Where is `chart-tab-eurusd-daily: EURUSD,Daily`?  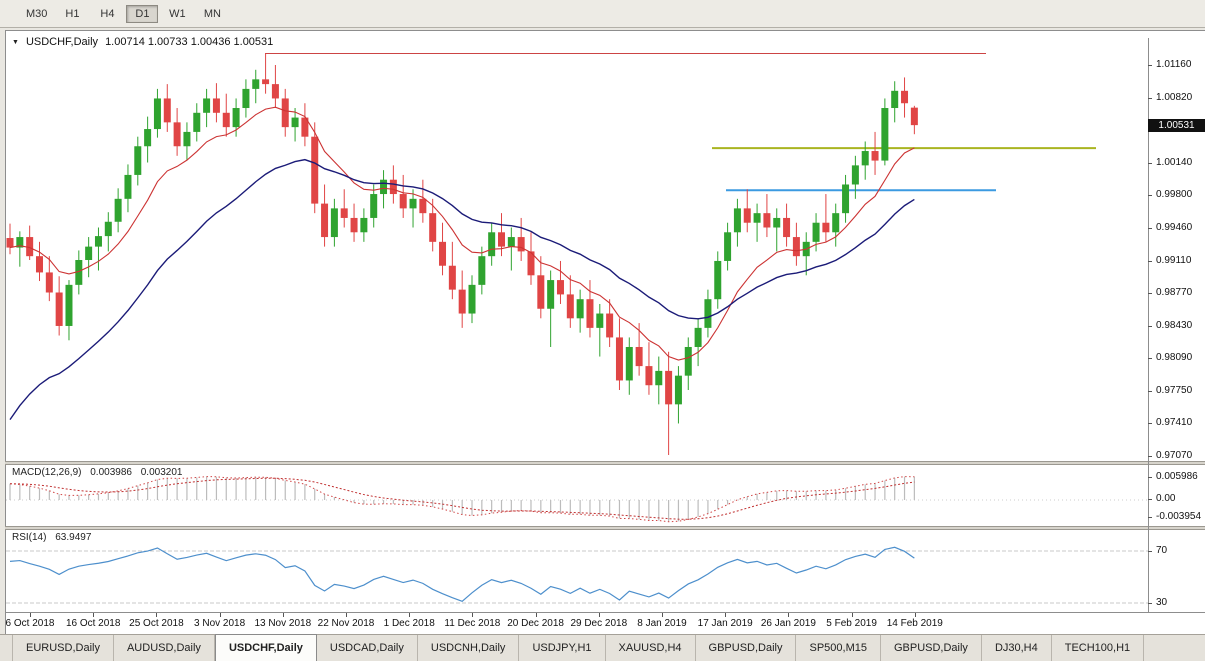
chart-tab-eurusd-daily: EURUSD,Daily is located at coordinates (63, 648).